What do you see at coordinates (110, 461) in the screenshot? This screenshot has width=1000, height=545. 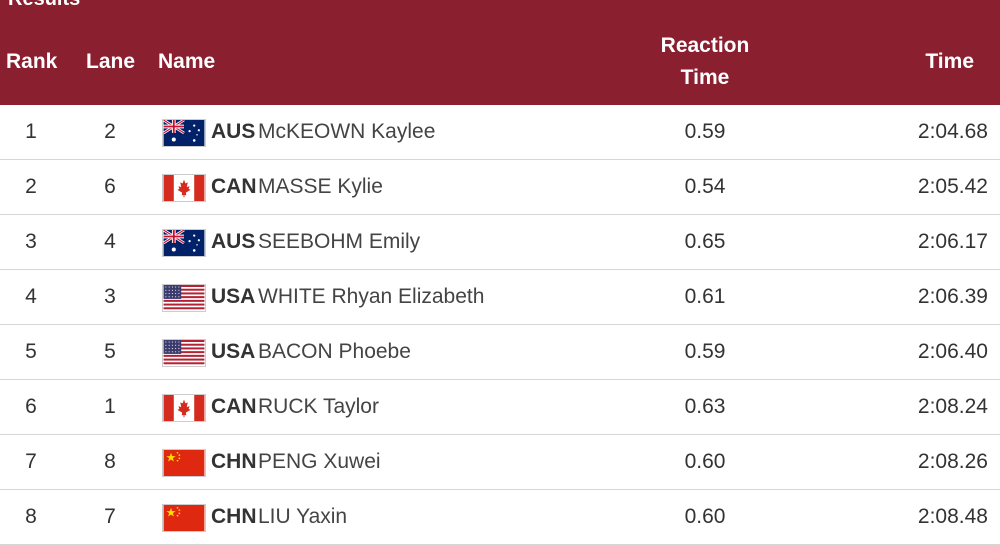 I see `lane-cell: 8` at bounding box center [110, 461].